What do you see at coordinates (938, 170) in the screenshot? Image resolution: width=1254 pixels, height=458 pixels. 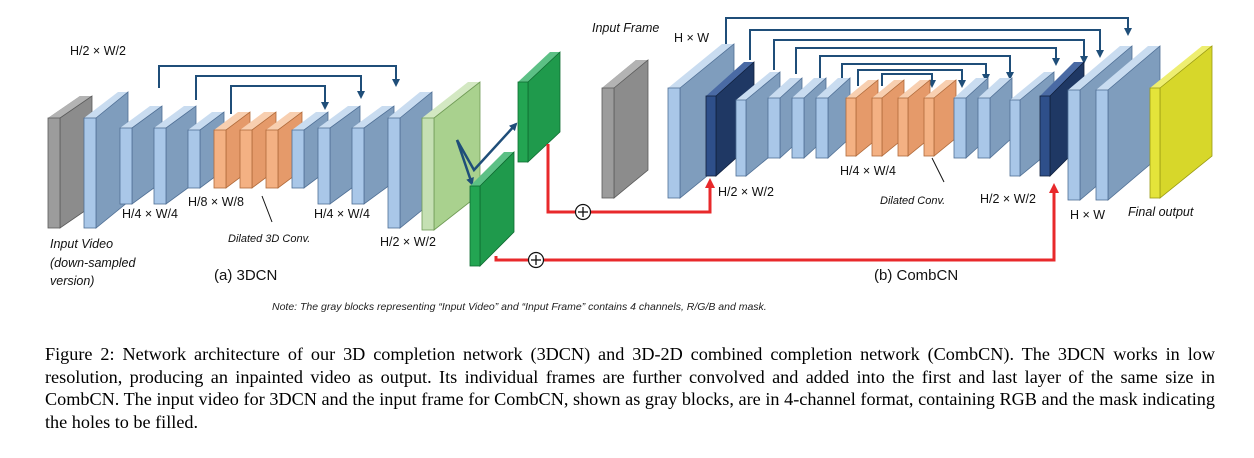 I see `dilated-conv-leader-line` at bounding box center [938, 170].